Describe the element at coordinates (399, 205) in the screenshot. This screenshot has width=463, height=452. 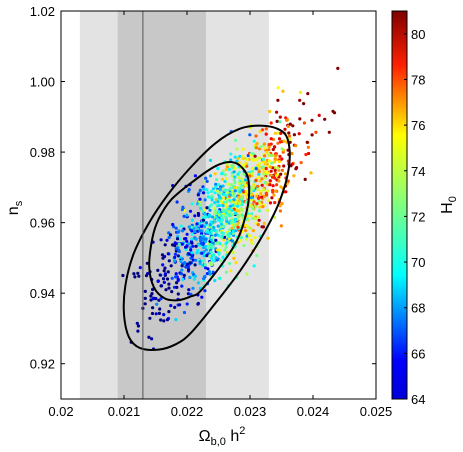
I see `colorbar` at that location.